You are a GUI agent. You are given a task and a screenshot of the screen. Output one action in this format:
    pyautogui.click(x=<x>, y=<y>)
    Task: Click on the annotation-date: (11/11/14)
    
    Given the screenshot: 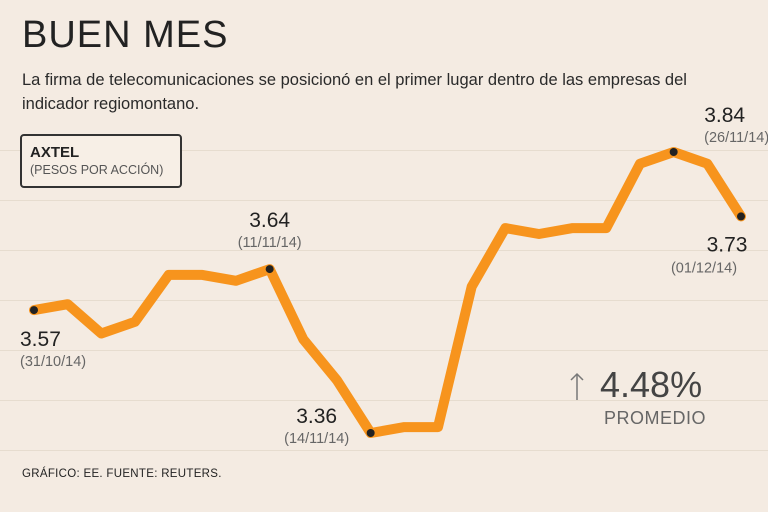 What is the action you would take?
    pyautogui.click(x=270, y=243)
    